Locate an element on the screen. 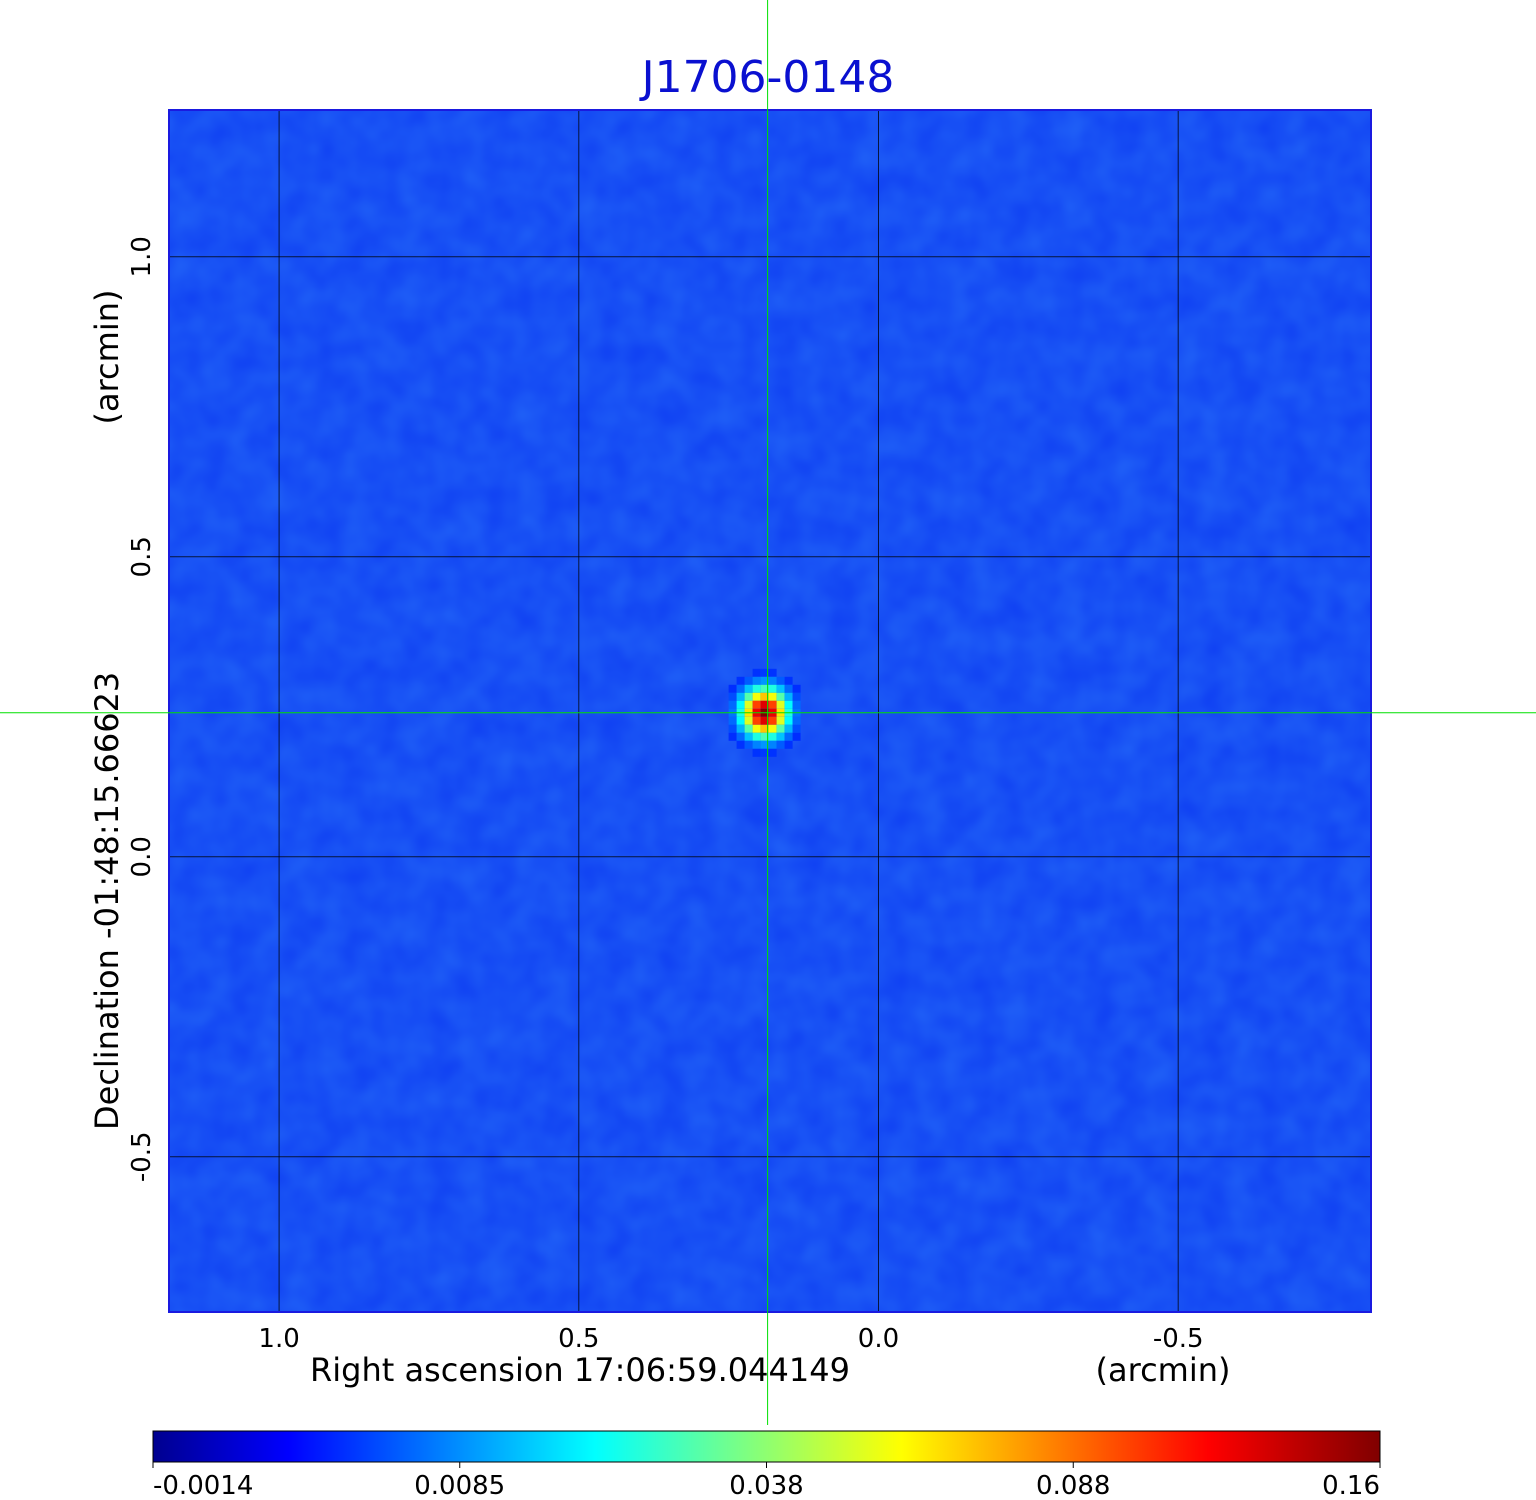 This screenshot has width=1536, height=1500. y-axis-unit-label: (arcmin) is located at coordinates (107, 357).